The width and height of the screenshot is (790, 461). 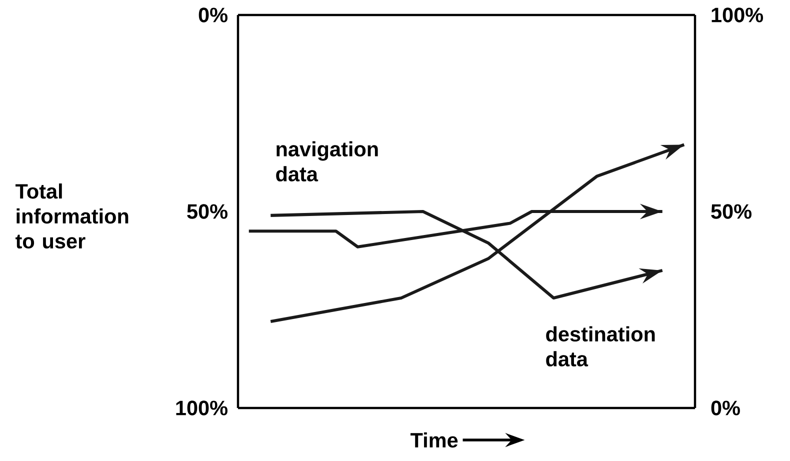 What do you see at coordinates (72, 216) in the screenshot?
I see `y-axis-title: Total information to user` at bounding box center [72, 216].